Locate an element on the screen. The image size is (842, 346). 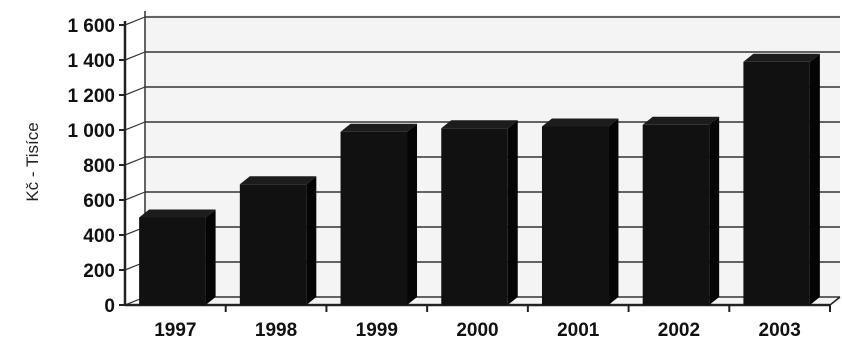
bar-2000 is located at coordinates (479, 212).